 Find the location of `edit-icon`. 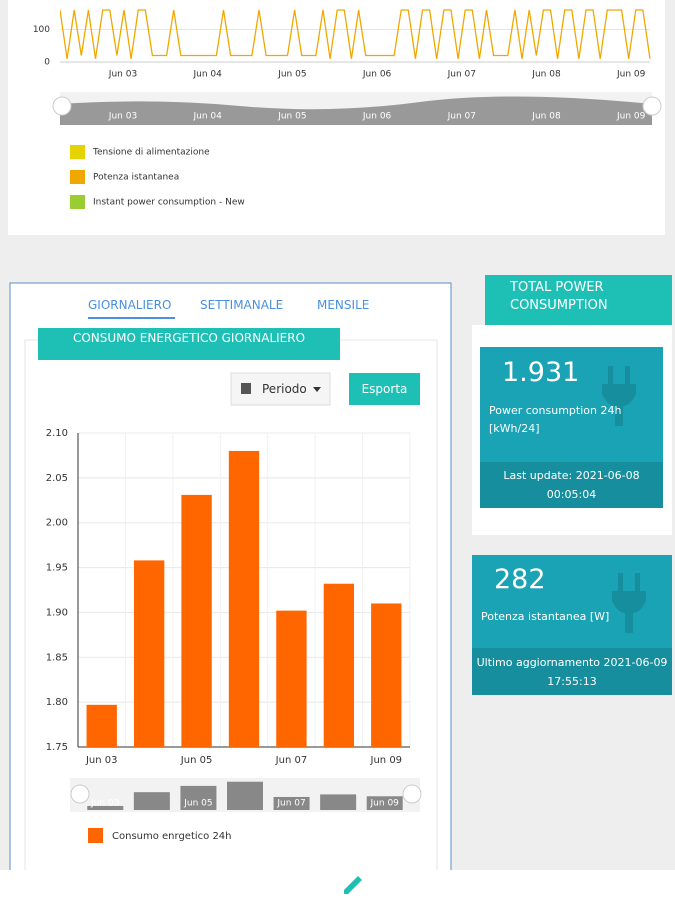

edit-icon is located at coordinates (353, 885).